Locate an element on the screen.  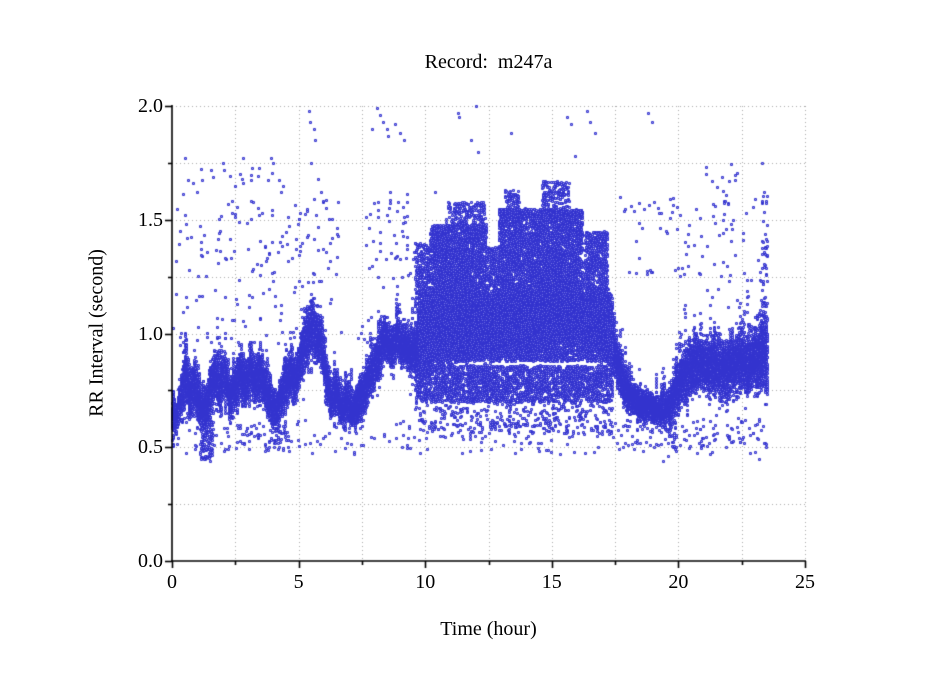
y-tick-label: 2.0 is located at coordinates (150, 106).